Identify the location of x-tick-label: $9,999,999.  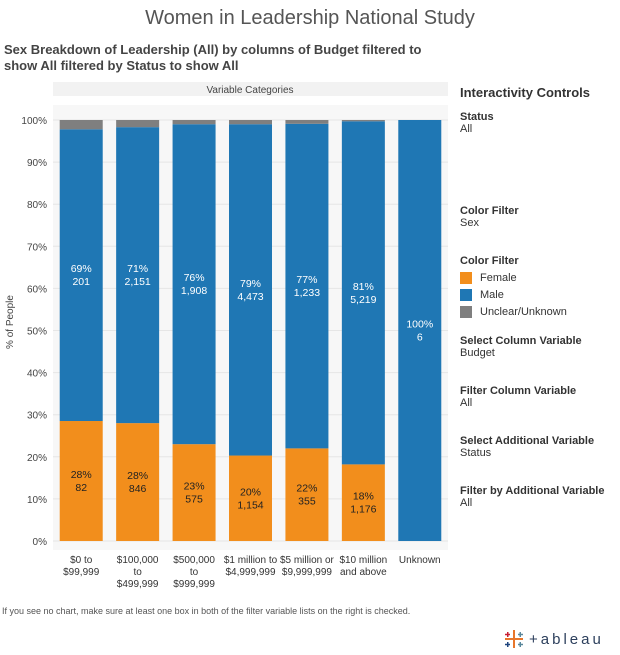
(307, 572).